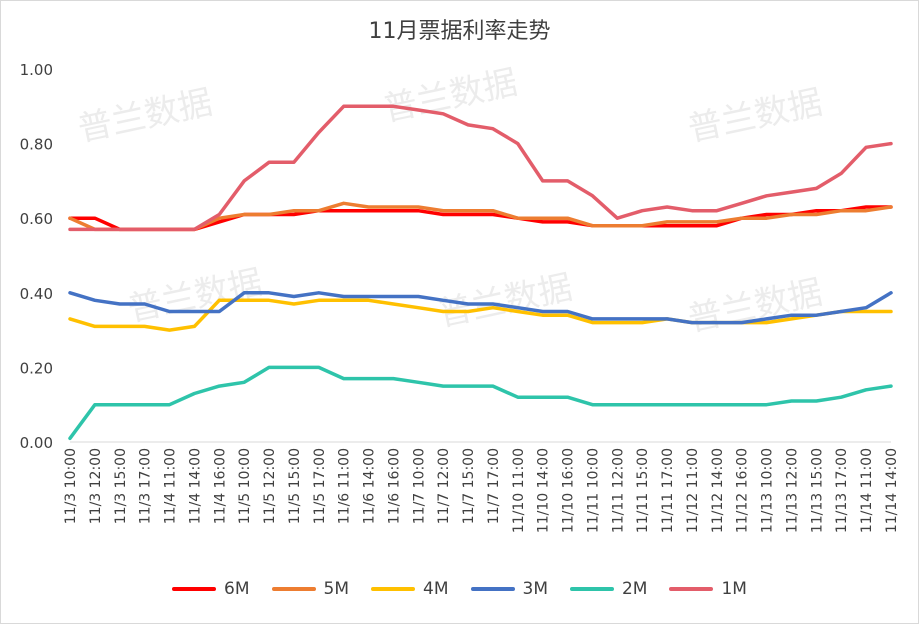 The height and width of the screenshot is (624, 919). What do you see at coordinates (618, 490) in the screenshot?
I see `x-tick-label: 11/11 12:00` at bounding box center [618, 490].